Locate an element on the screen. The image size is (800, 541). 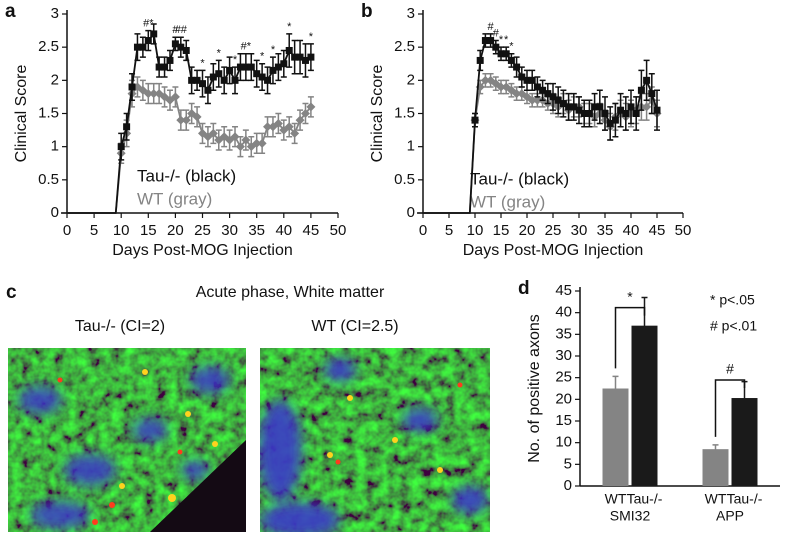
legend-label: WT (gray) is located at coordinates (507, 201).